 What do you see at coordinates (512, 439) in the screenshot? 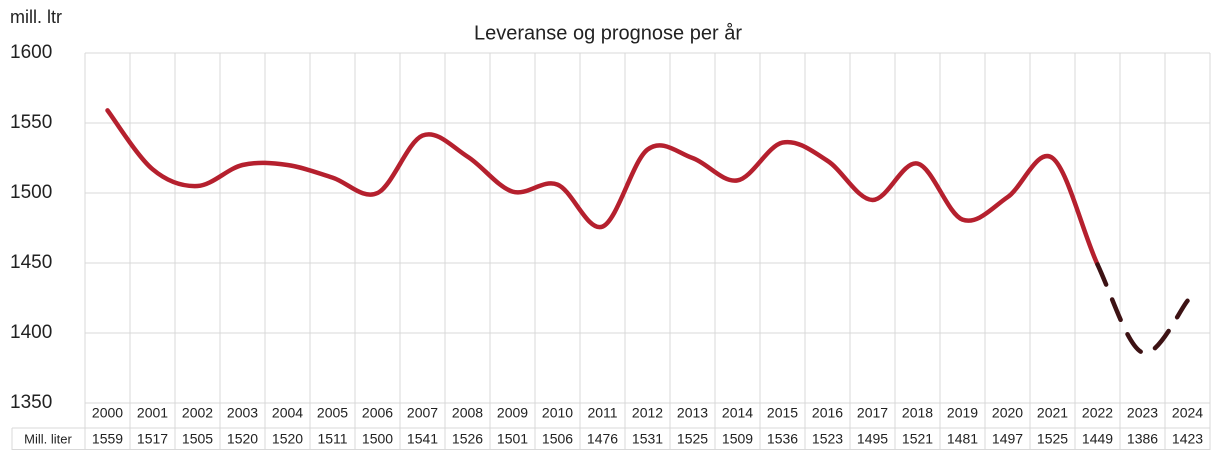
I see `table-value: 1501` at bounding box center [512, 439].